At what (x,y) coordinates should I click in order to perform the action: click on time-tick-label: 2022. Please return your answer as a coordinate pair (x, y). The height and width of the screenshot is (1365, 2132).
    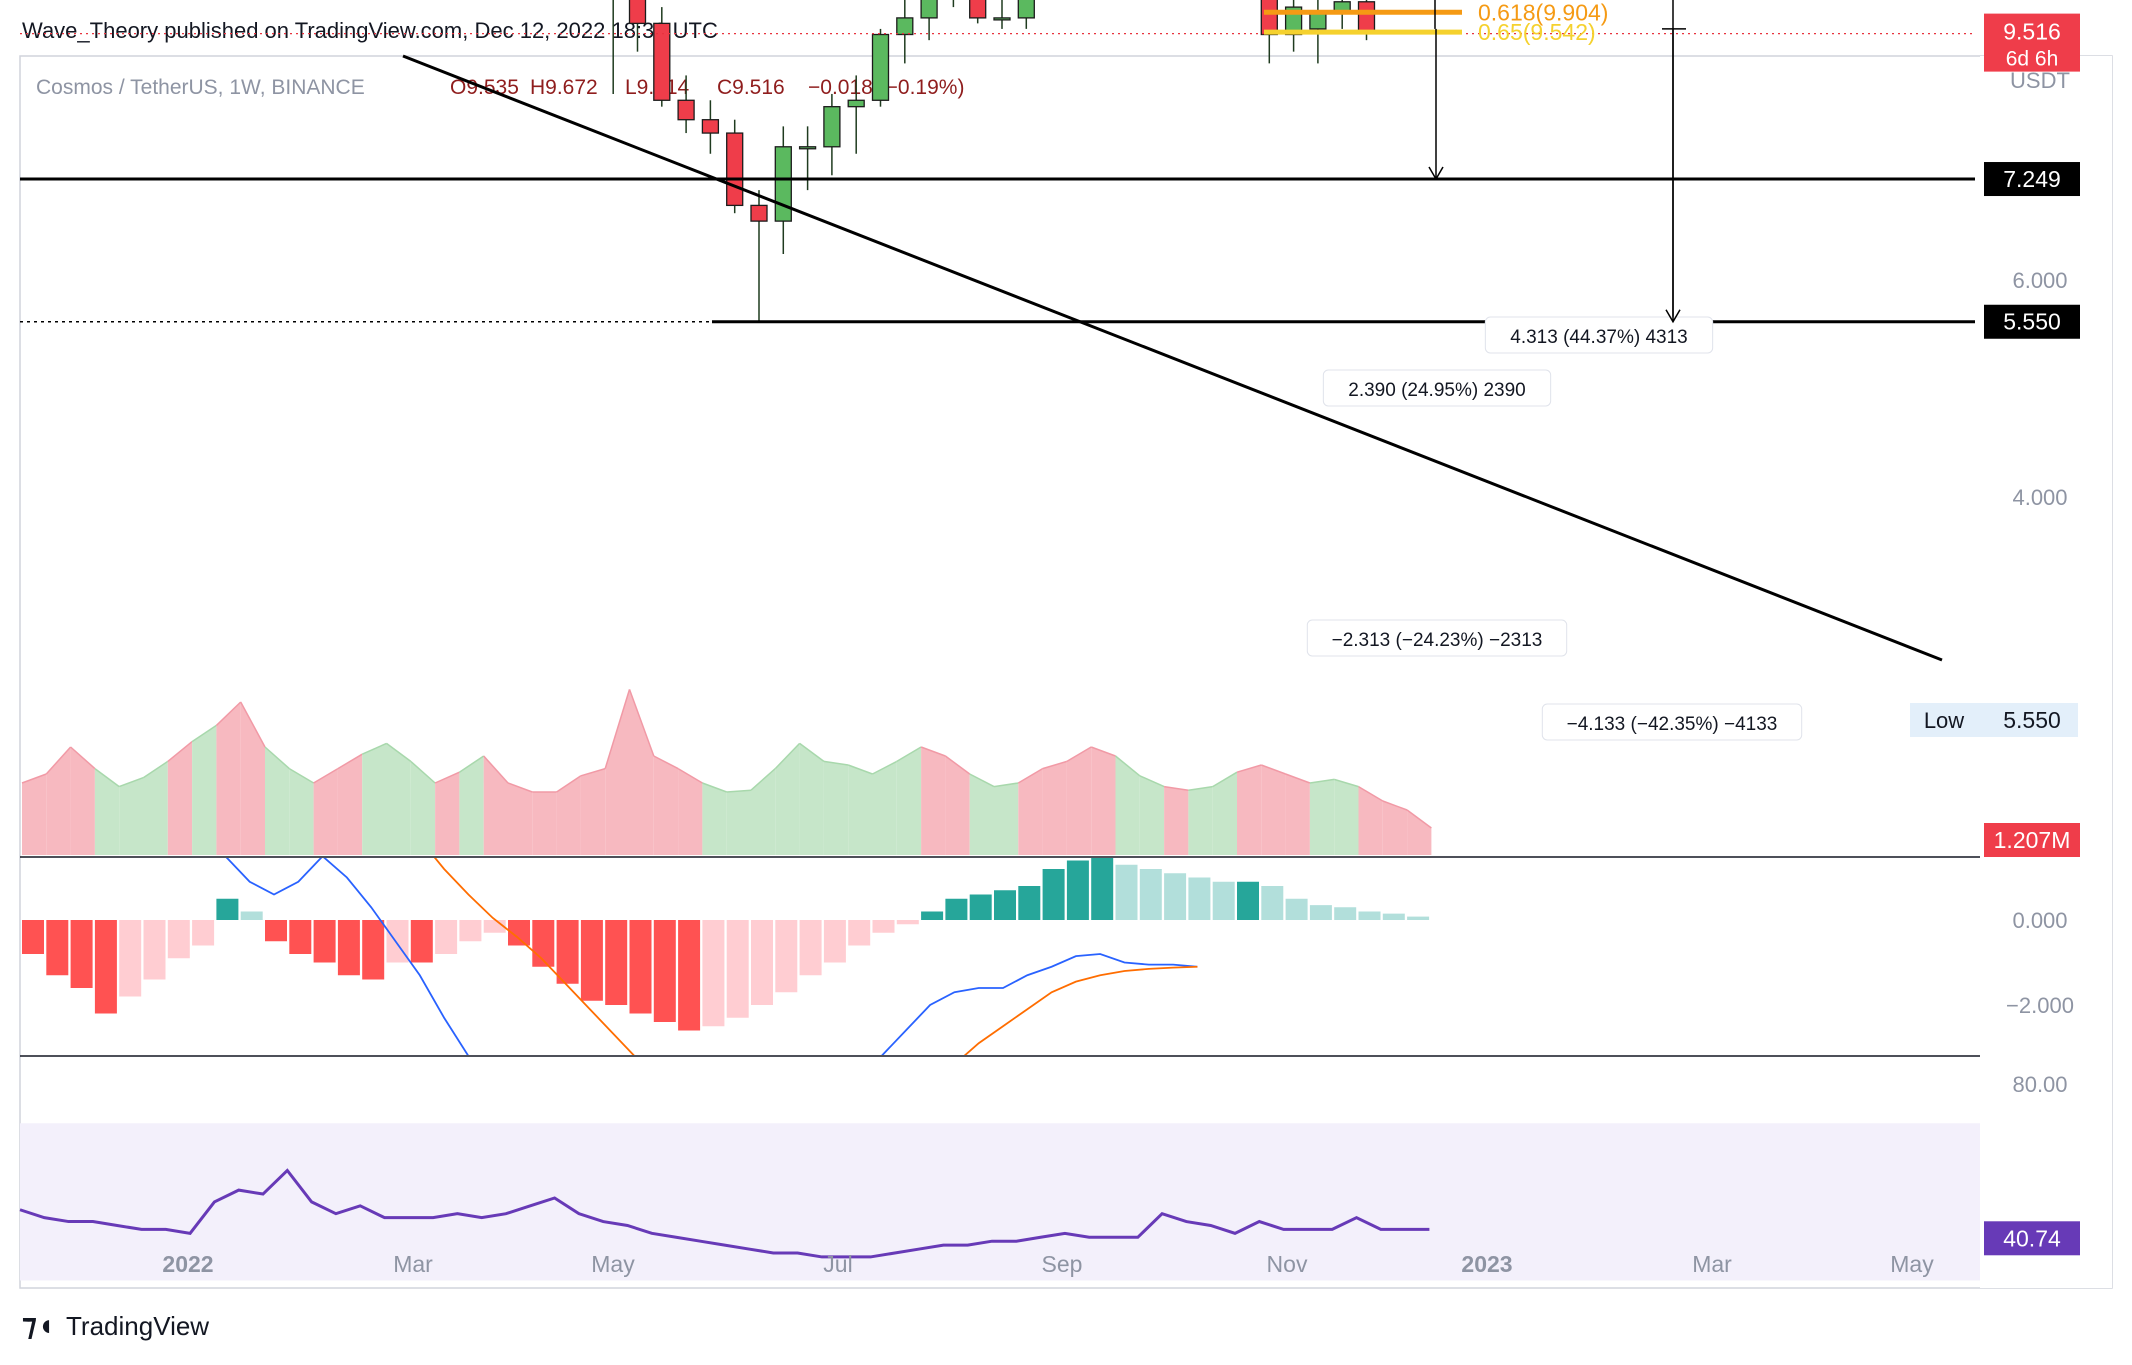
    Looking at the image, I should click on (187, 1264).